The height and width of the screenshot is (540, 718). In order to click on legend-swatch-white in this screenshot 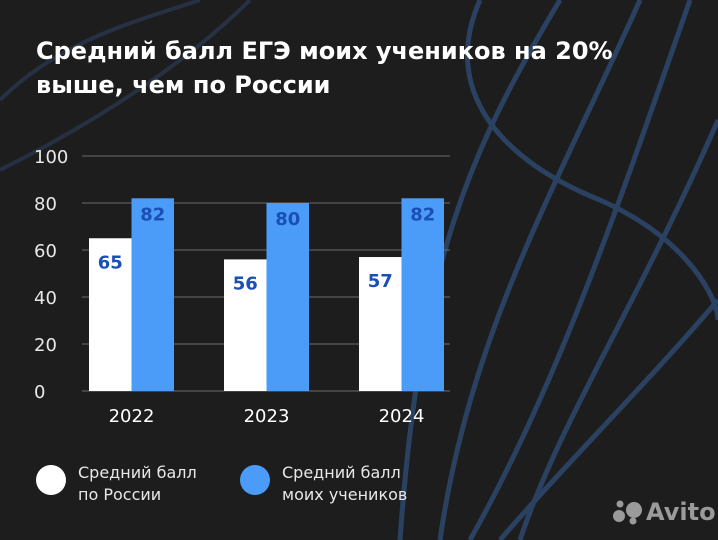, I will do `click(51, 480)`.